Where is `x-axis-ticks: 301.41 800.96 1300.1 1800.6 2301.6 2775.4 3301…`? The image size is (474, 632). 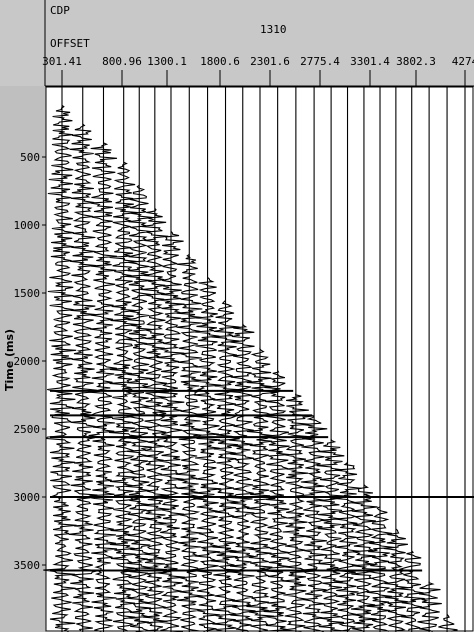
x-axis-ticks: 301.41 800.96 1300.1 1800.6 2301.6 2775.4 3301… is located at coordinates (258, 70).